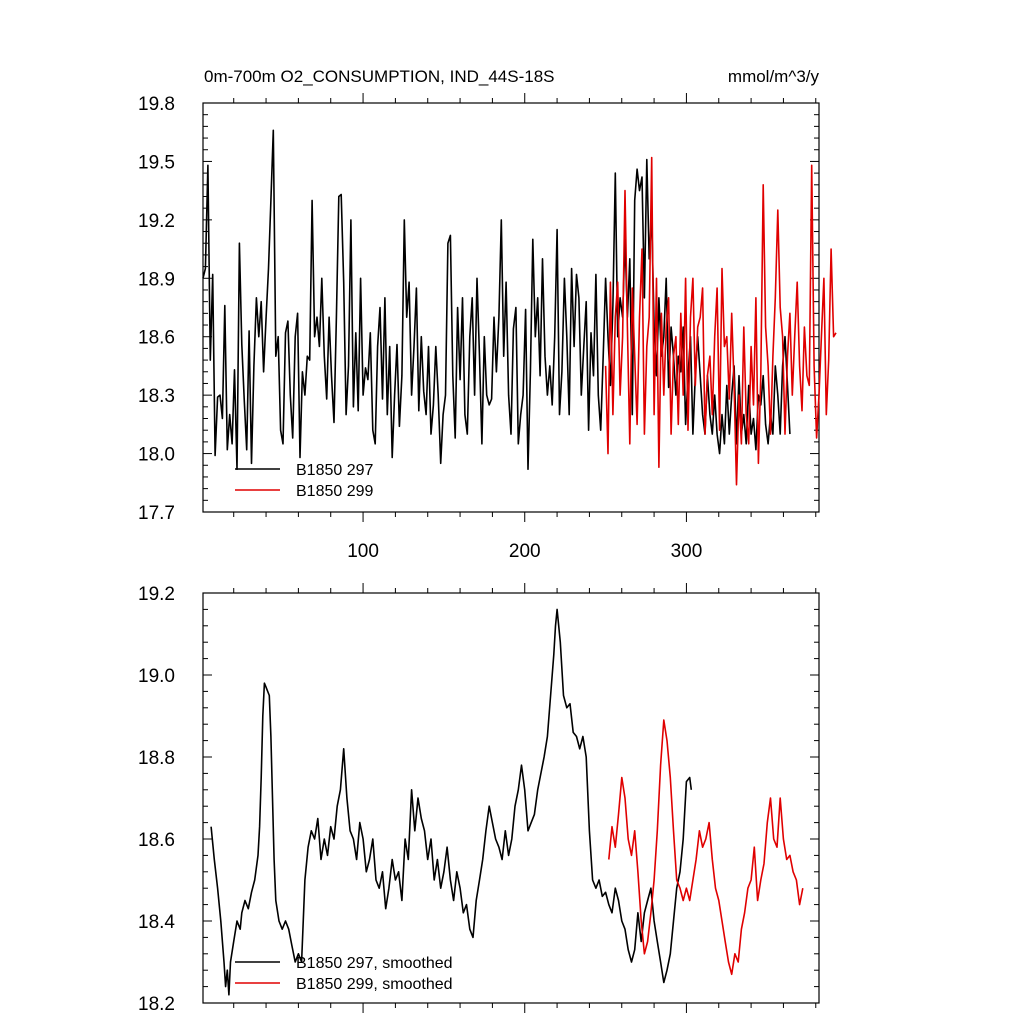 The width and height of the screenshot is (1024, 1024). Describe the element at coordinates (156, 758) in the screenshot. I see `bottom-y-tick-label: 18.8` at that location.